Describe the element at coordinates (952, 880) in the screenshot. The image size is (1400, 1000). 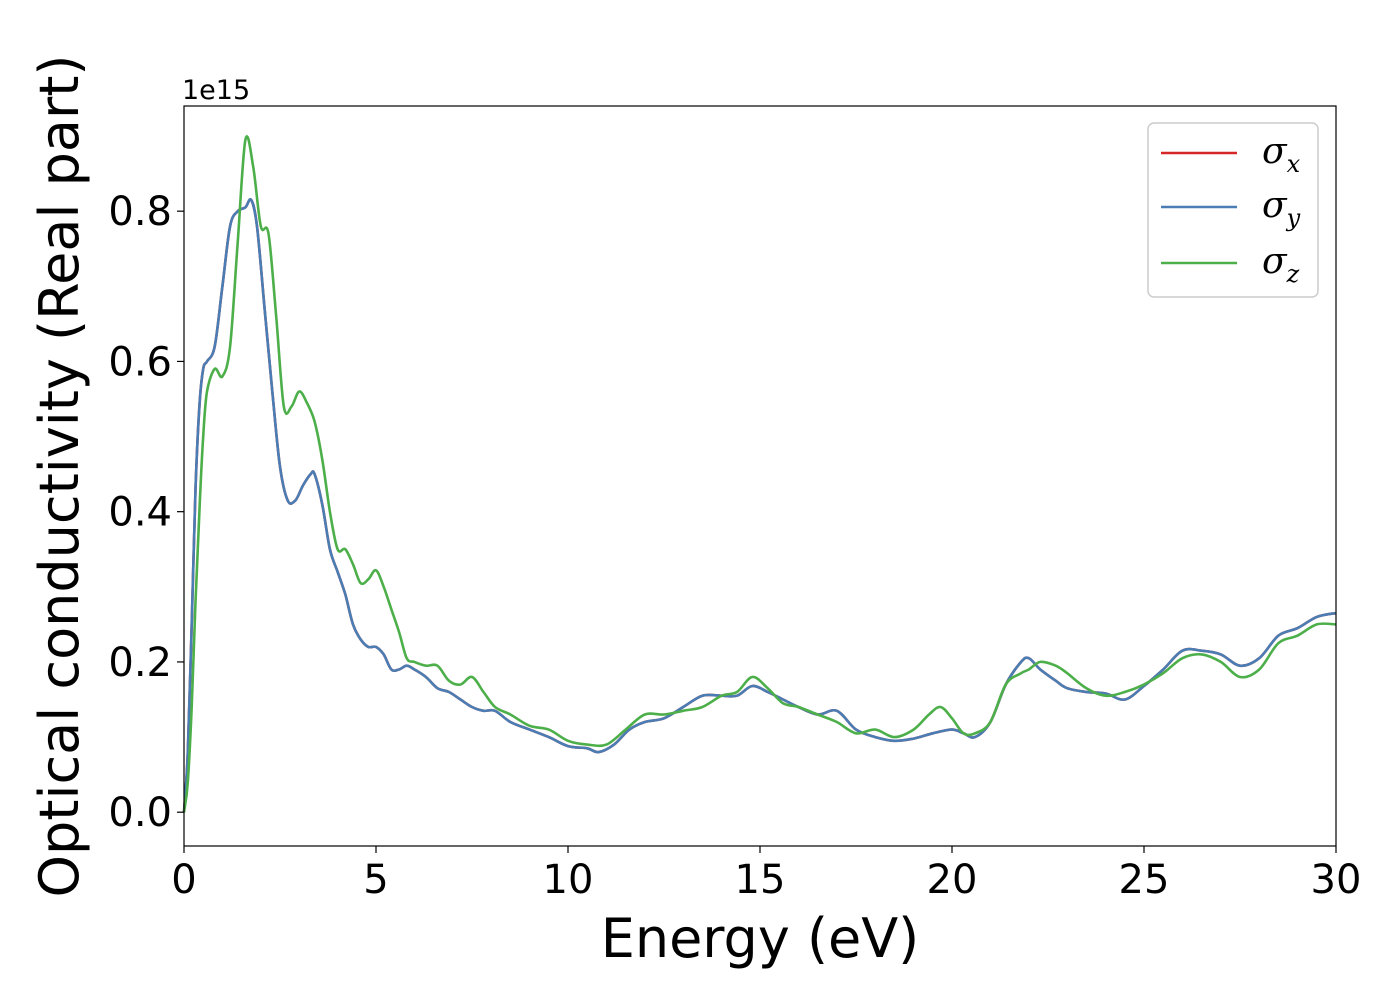
I see `x-tick-label: 20` at that location.